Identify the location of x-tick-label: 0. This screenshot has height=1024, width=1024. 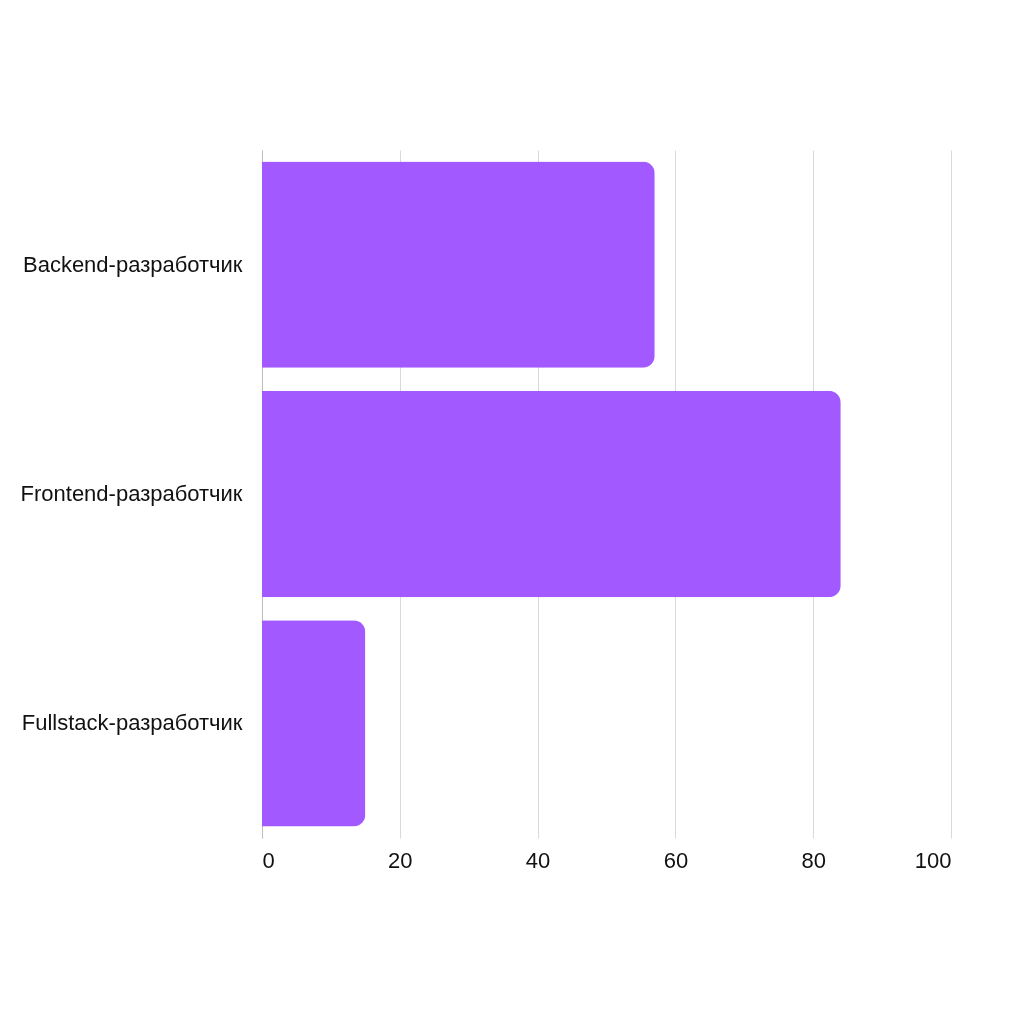
(268, 860).